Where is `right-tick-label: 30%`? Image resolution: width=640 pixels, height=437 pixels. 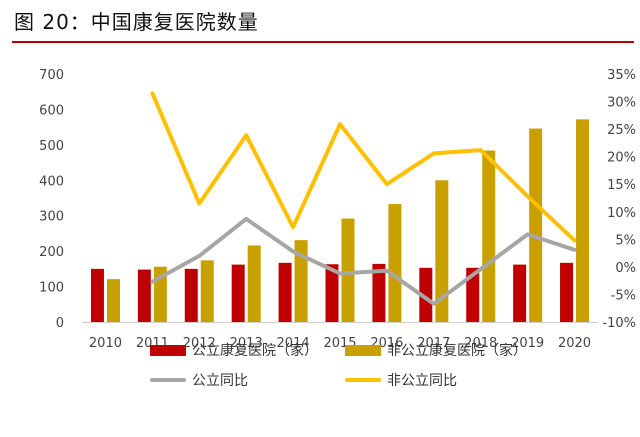
right-tick-label: 30% is located at coordinates (621, 103).